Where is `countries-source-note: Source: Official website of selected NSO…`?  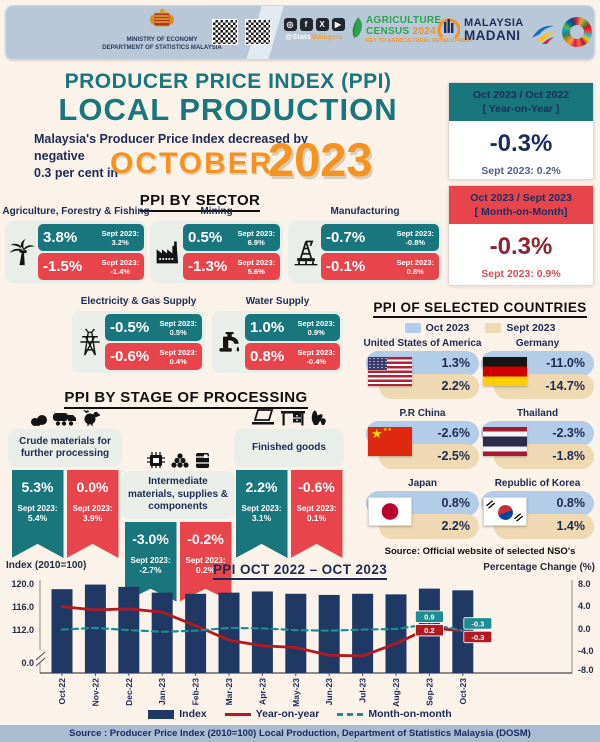
countries-source-note: Source: Official website of selected NSO… is located at coordinates (480, 551).